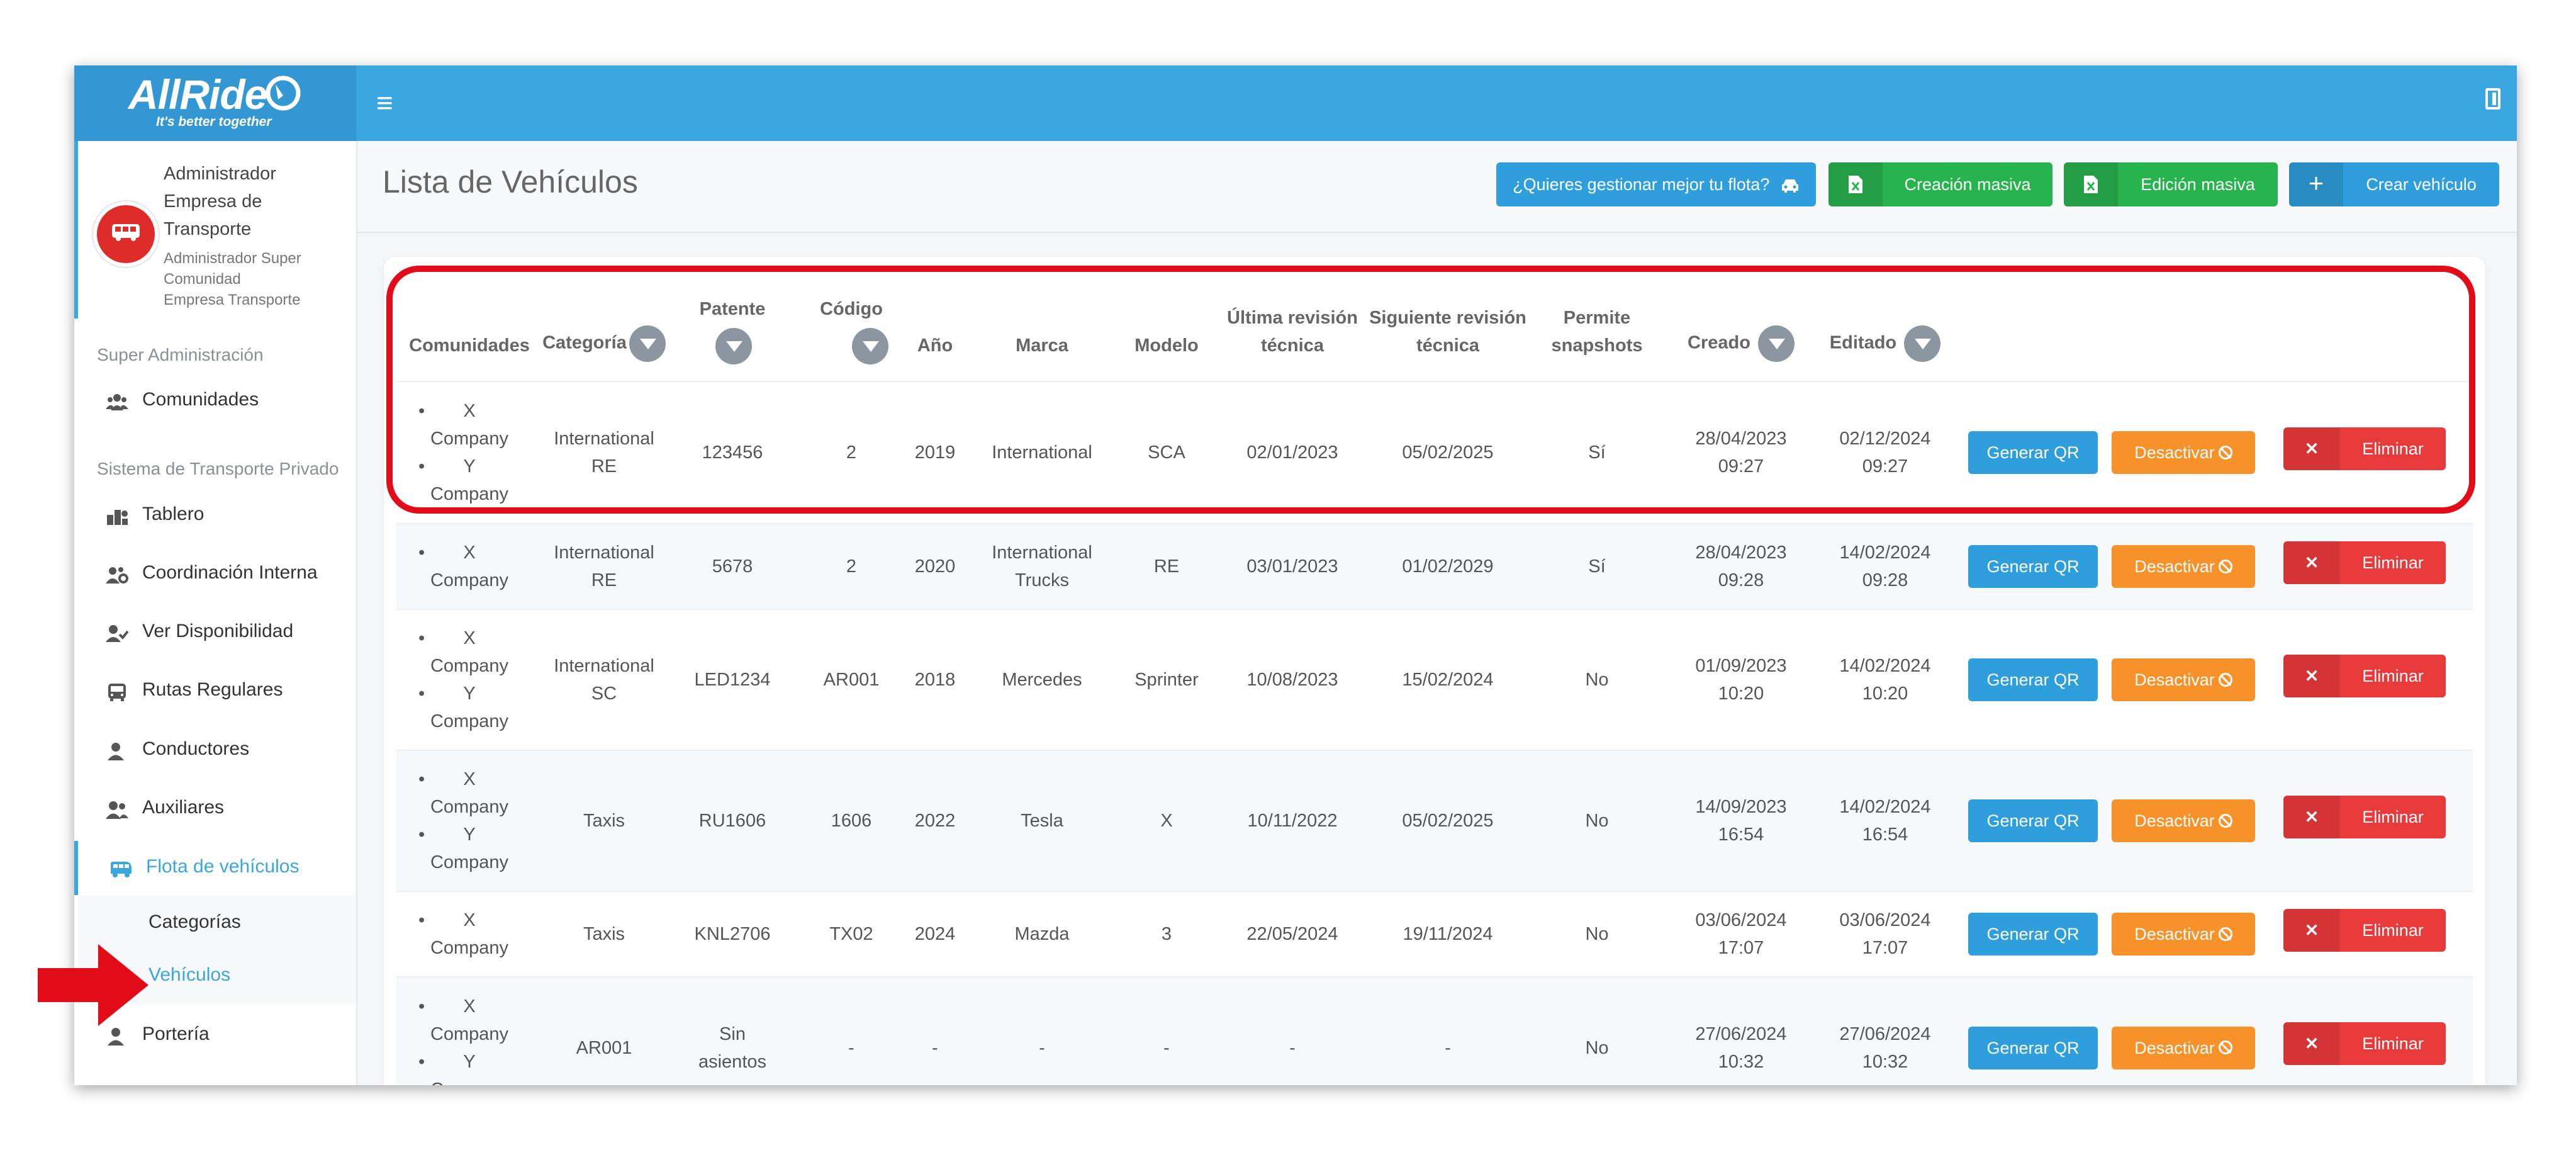  I want to click on logo-tagline: It's better together, so click(214, 122).